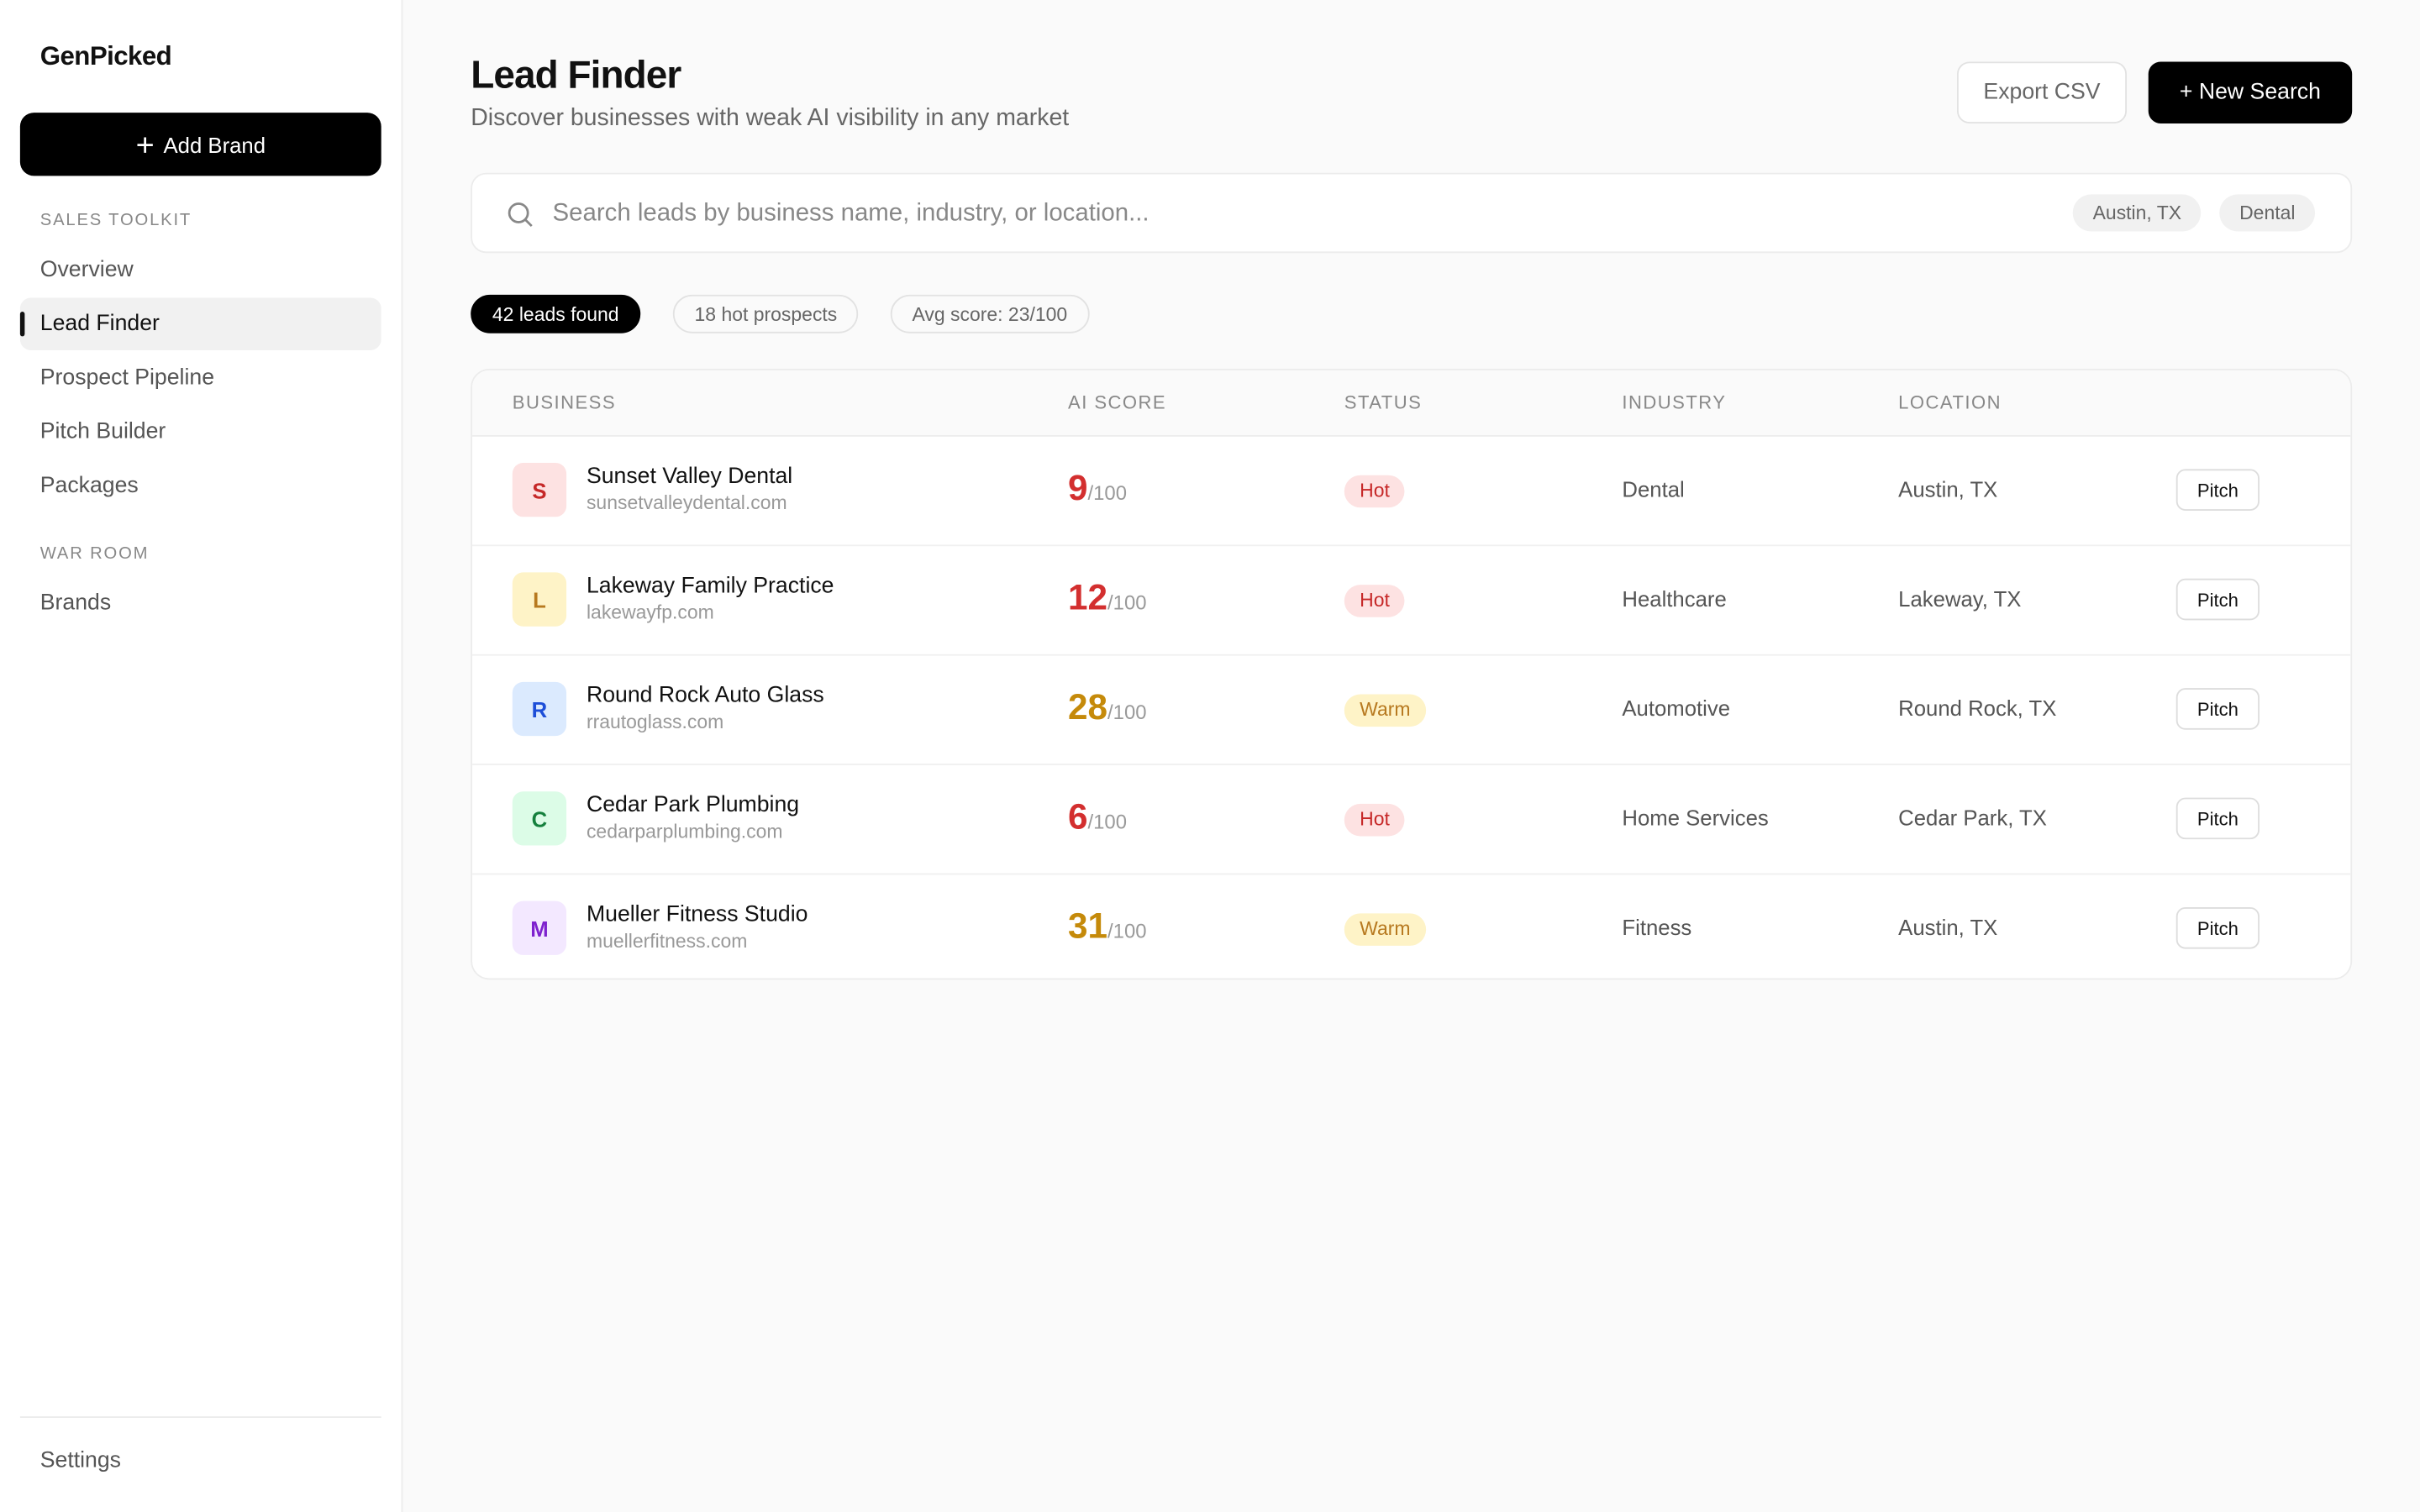 This screenshot has height=1512, width=2420. What do you see at coordinates (1657, 927) in the screenshot?
I see `industry: Fitness` at bounding box center [1657, 927].